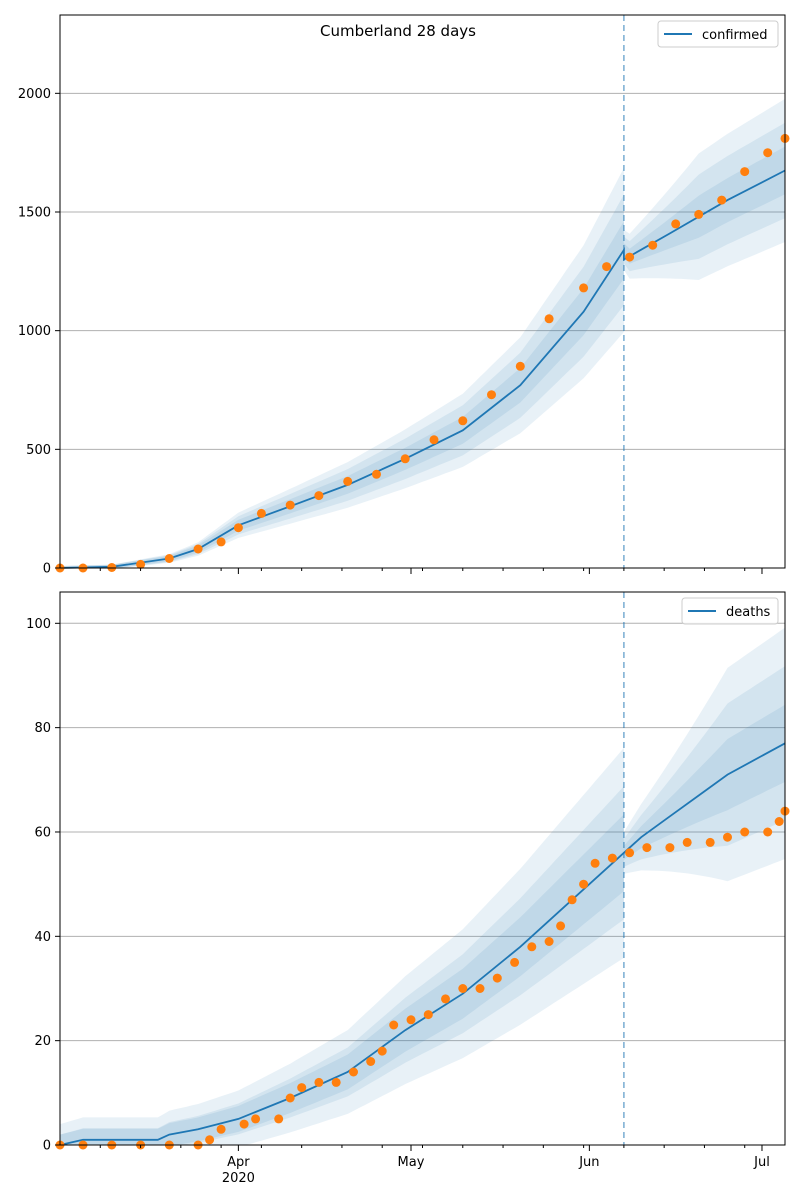  What do you see at coordinates (238, 1162) in the screenshot?
I see `x-tick-label: Apr` at bounding box center [238, 1162].